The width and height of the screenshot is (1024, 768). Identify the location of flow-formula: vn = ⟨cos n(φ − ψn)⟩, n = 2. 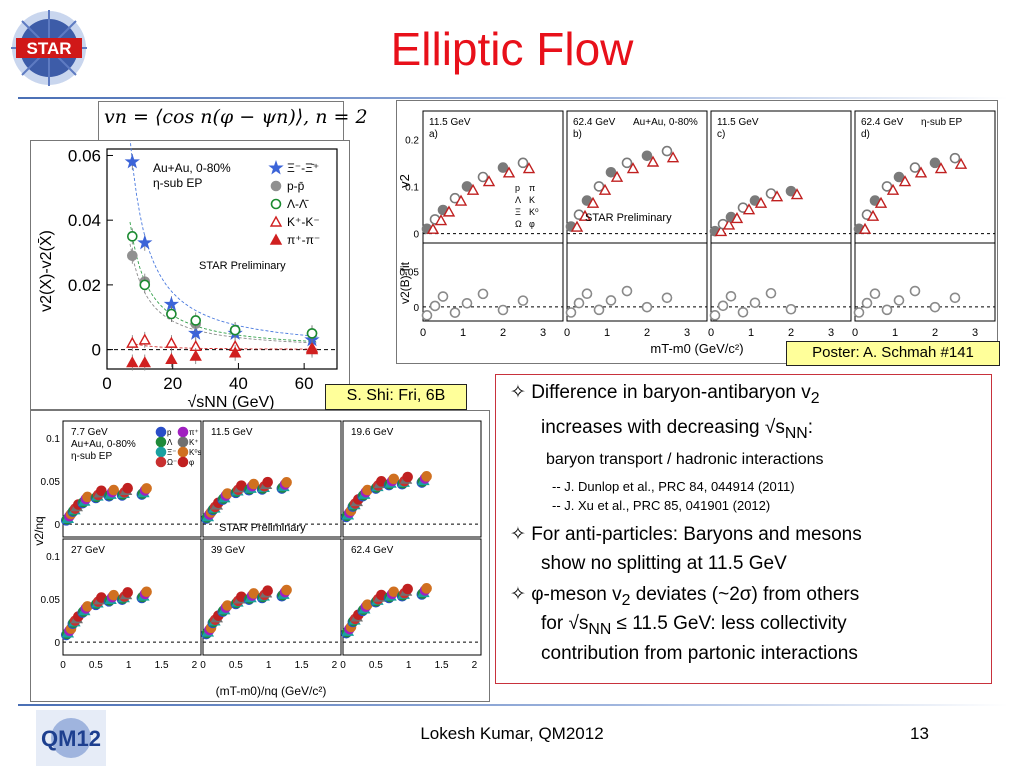
(236, 117).